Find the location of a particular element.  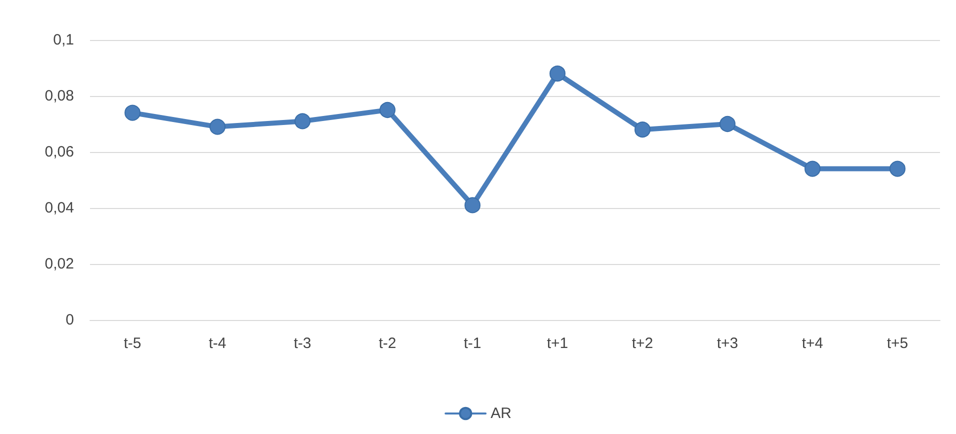

y-tick-label: 0,02 is located at coordinates (59, 264).